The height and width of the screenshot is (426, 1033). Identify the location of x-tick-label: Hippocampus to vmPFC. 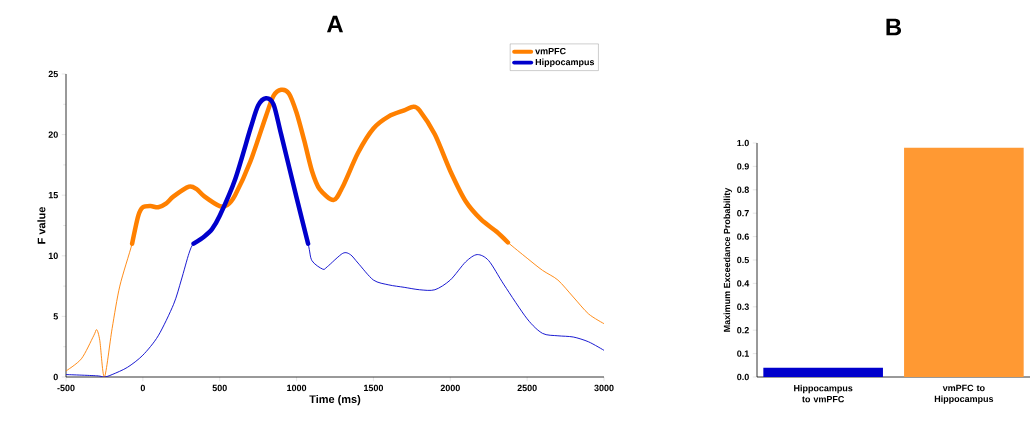
(823, 393).